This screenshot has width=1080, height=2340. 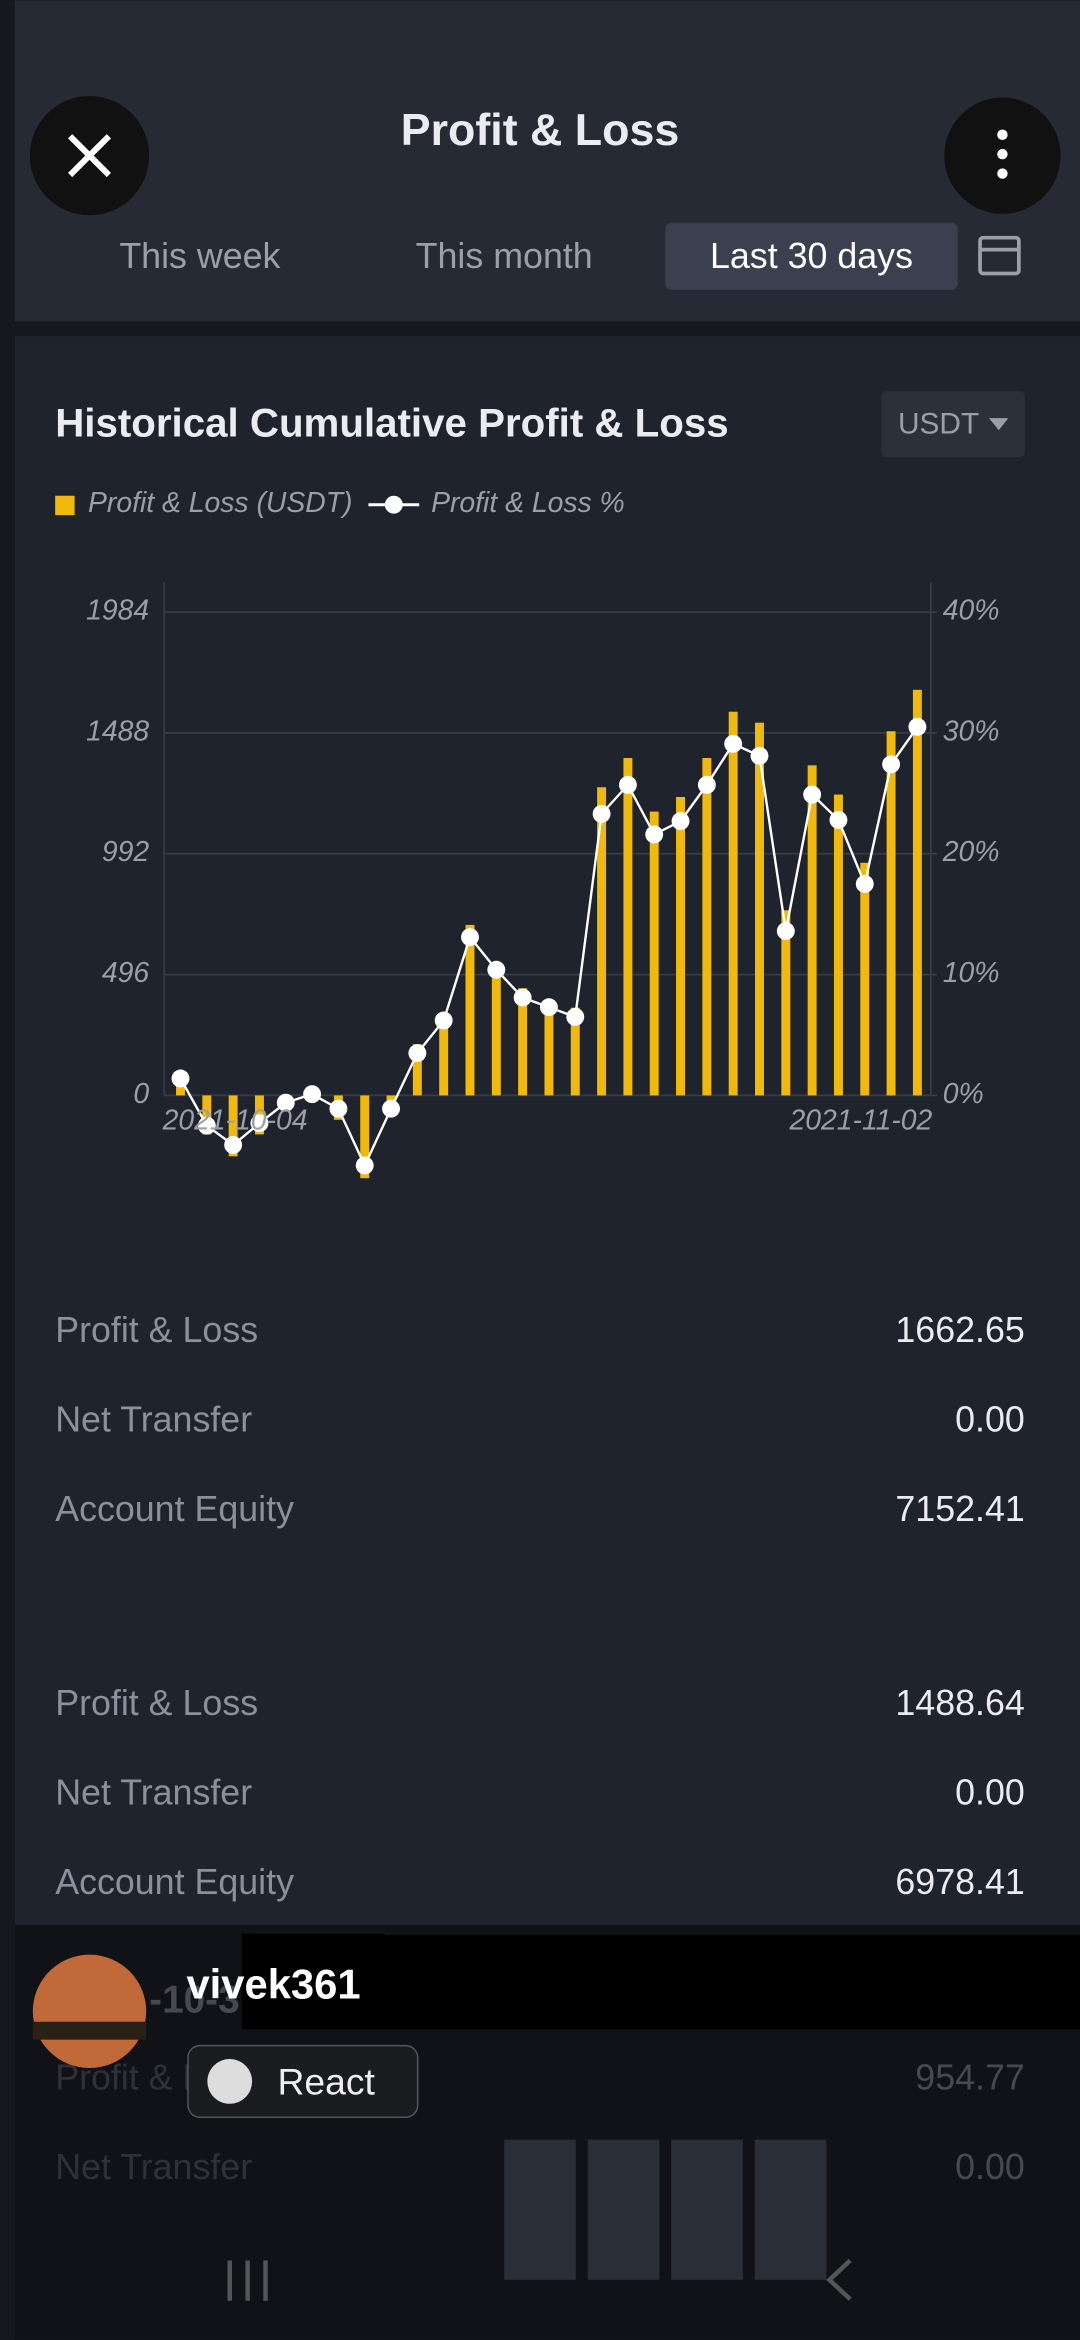 I want to click on tab: This week, so click(x=199, y=256).